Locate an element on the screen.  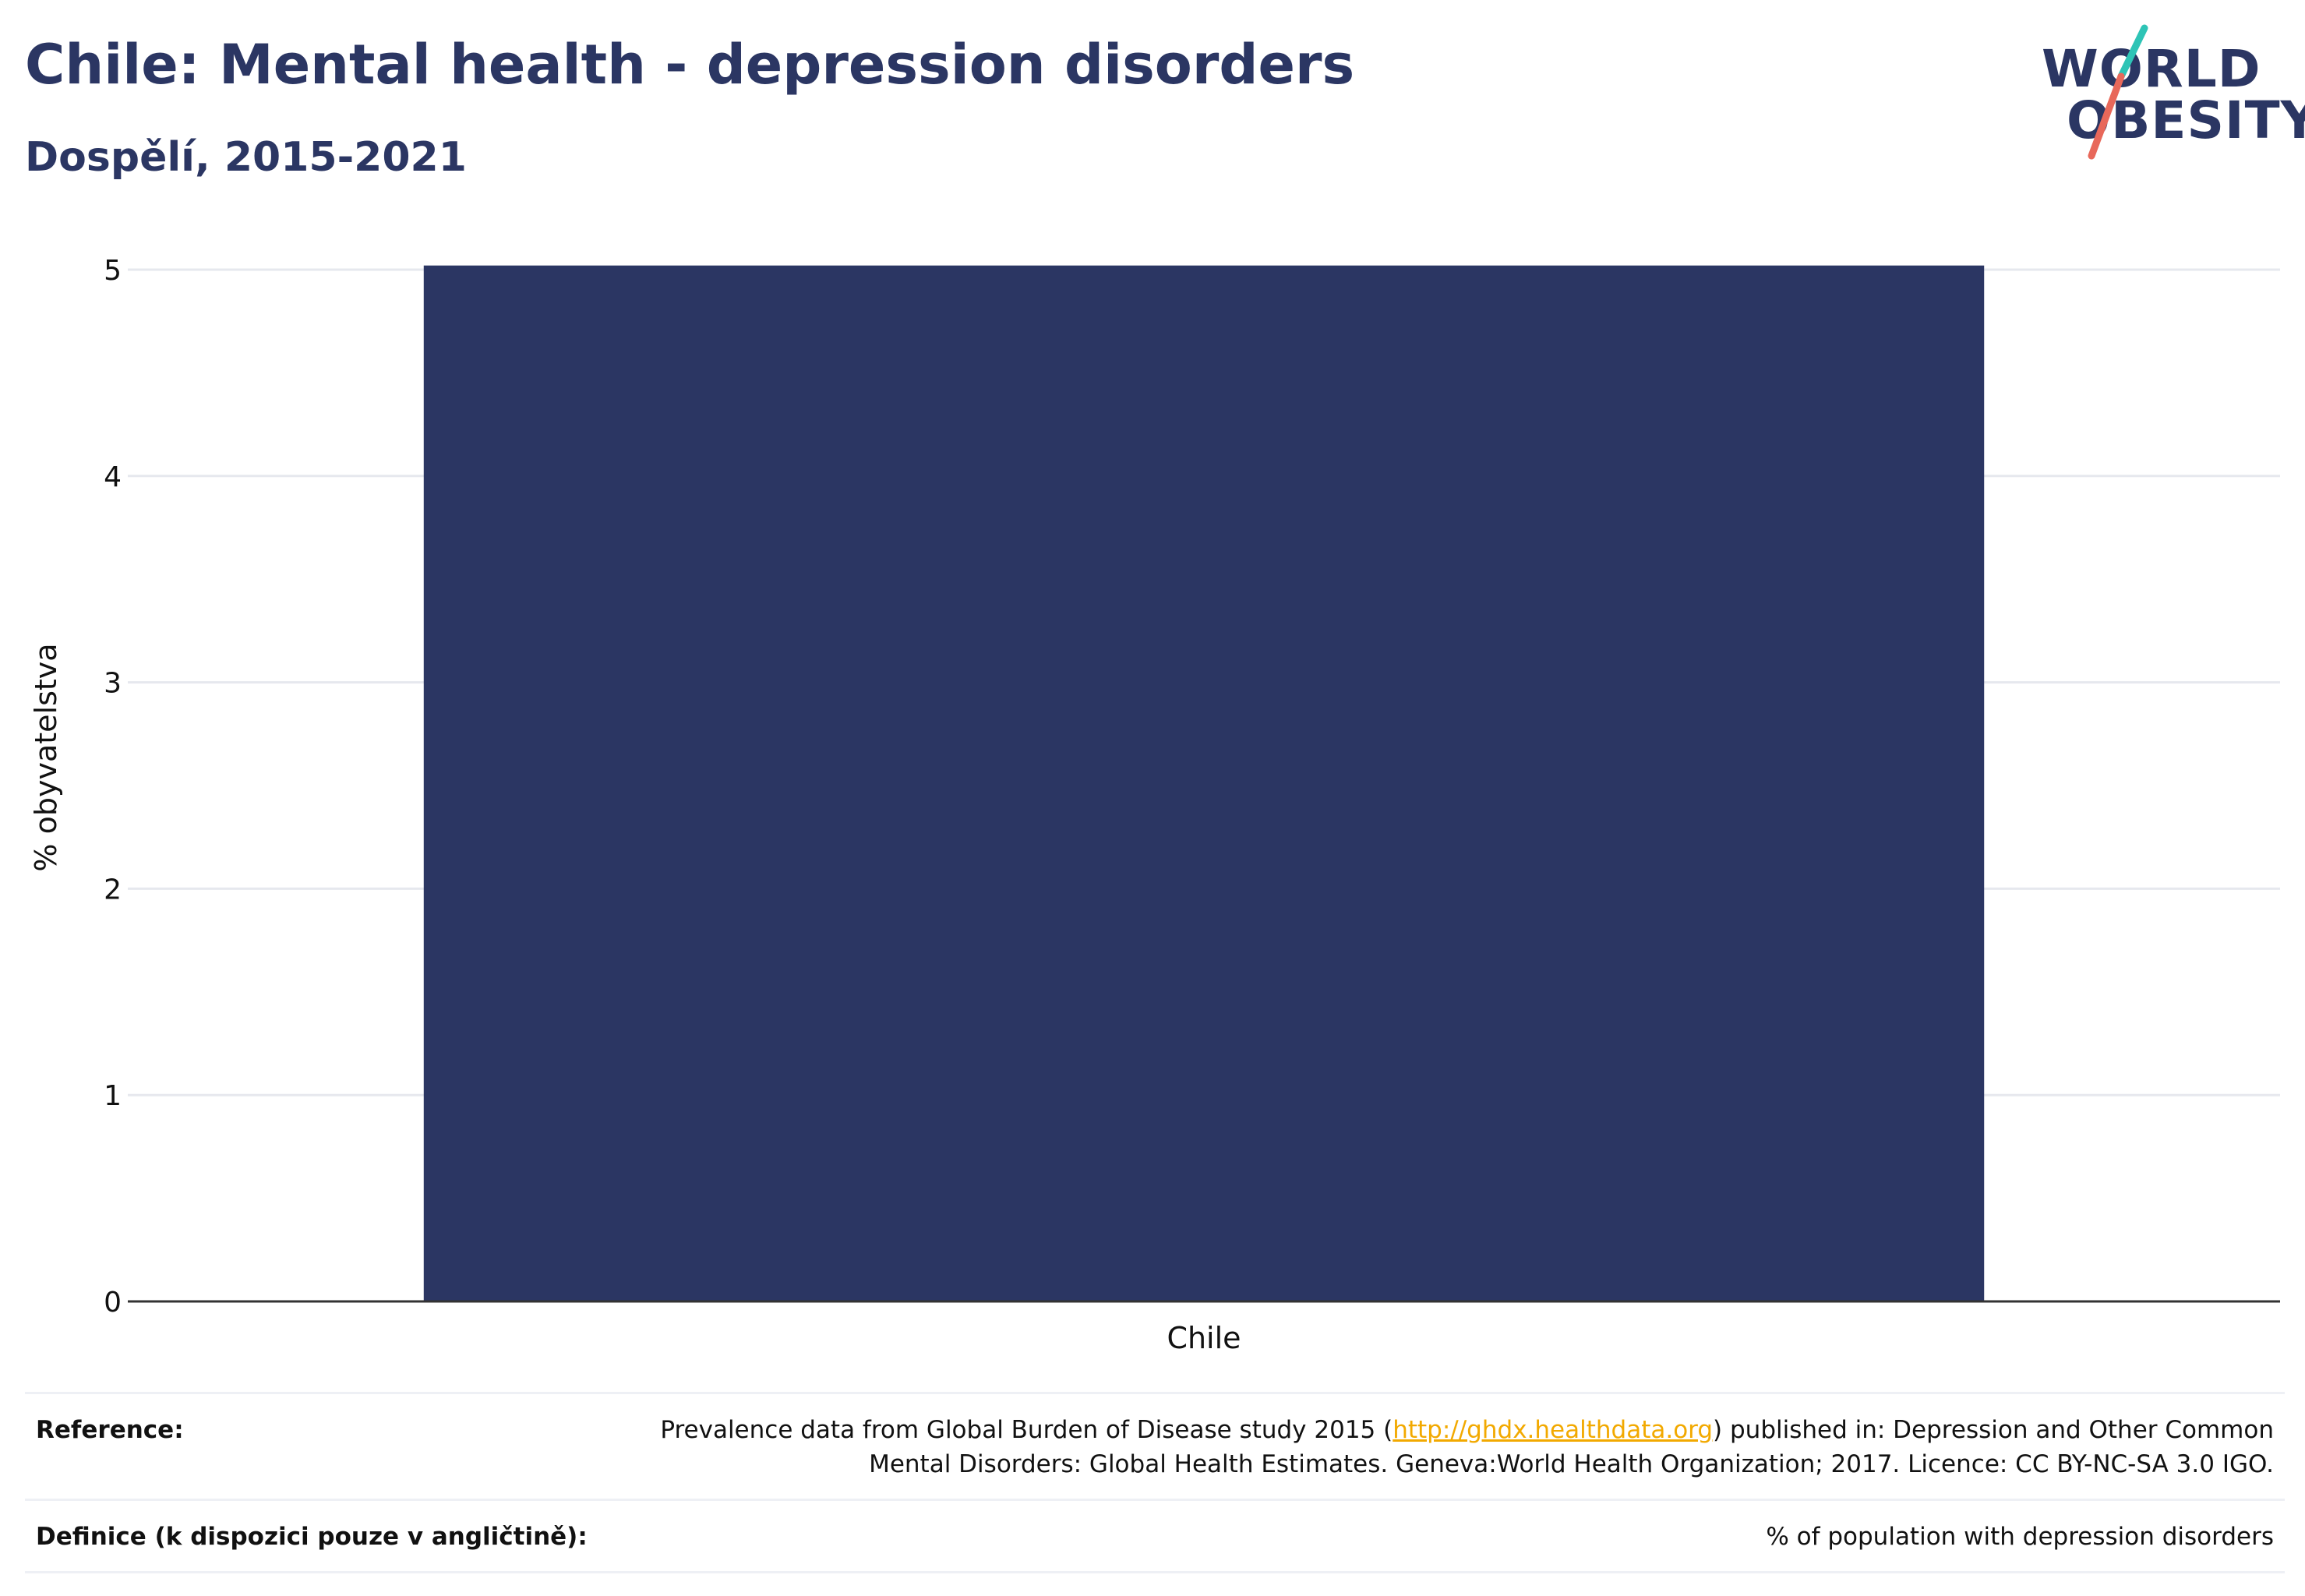
world-obesity-logo: WORLD OBESITY is located at coordinates (2169, 93).